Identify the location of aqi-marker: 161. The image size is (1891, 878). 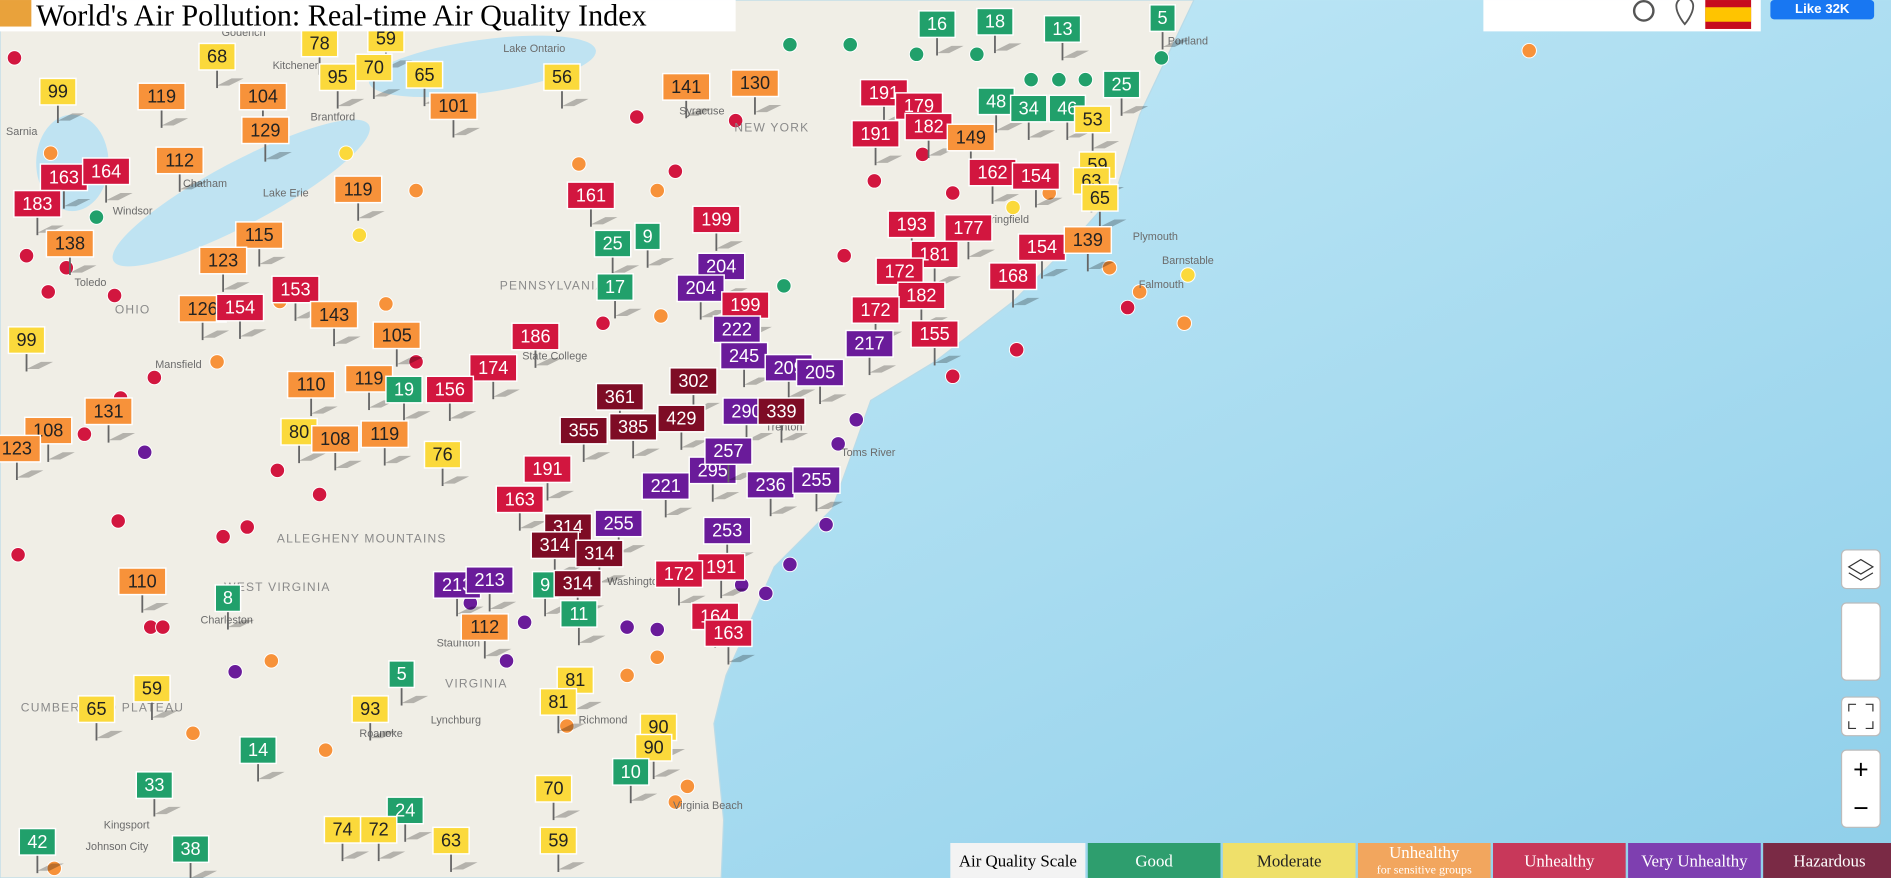
(592, 204).